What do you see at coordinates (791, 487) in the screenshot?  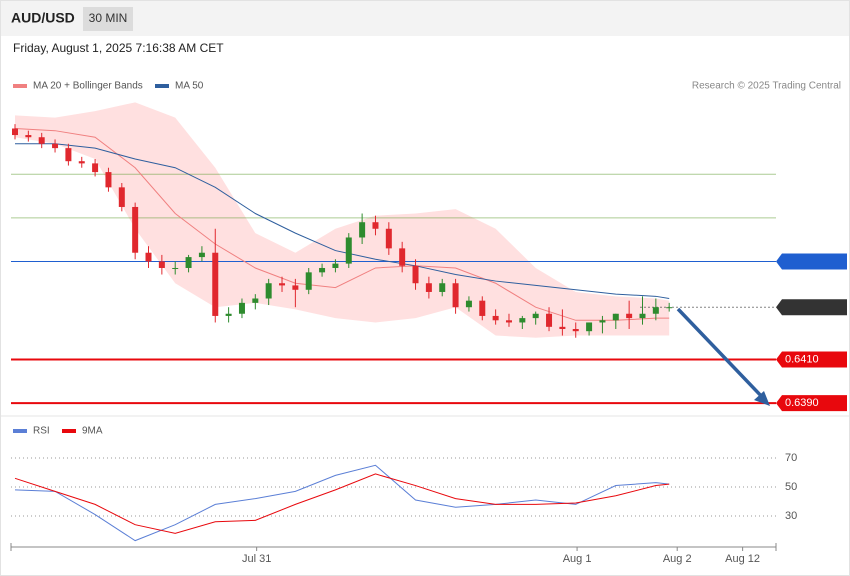 I see `y-tick-label: 50` at bounding box center [791, 487].